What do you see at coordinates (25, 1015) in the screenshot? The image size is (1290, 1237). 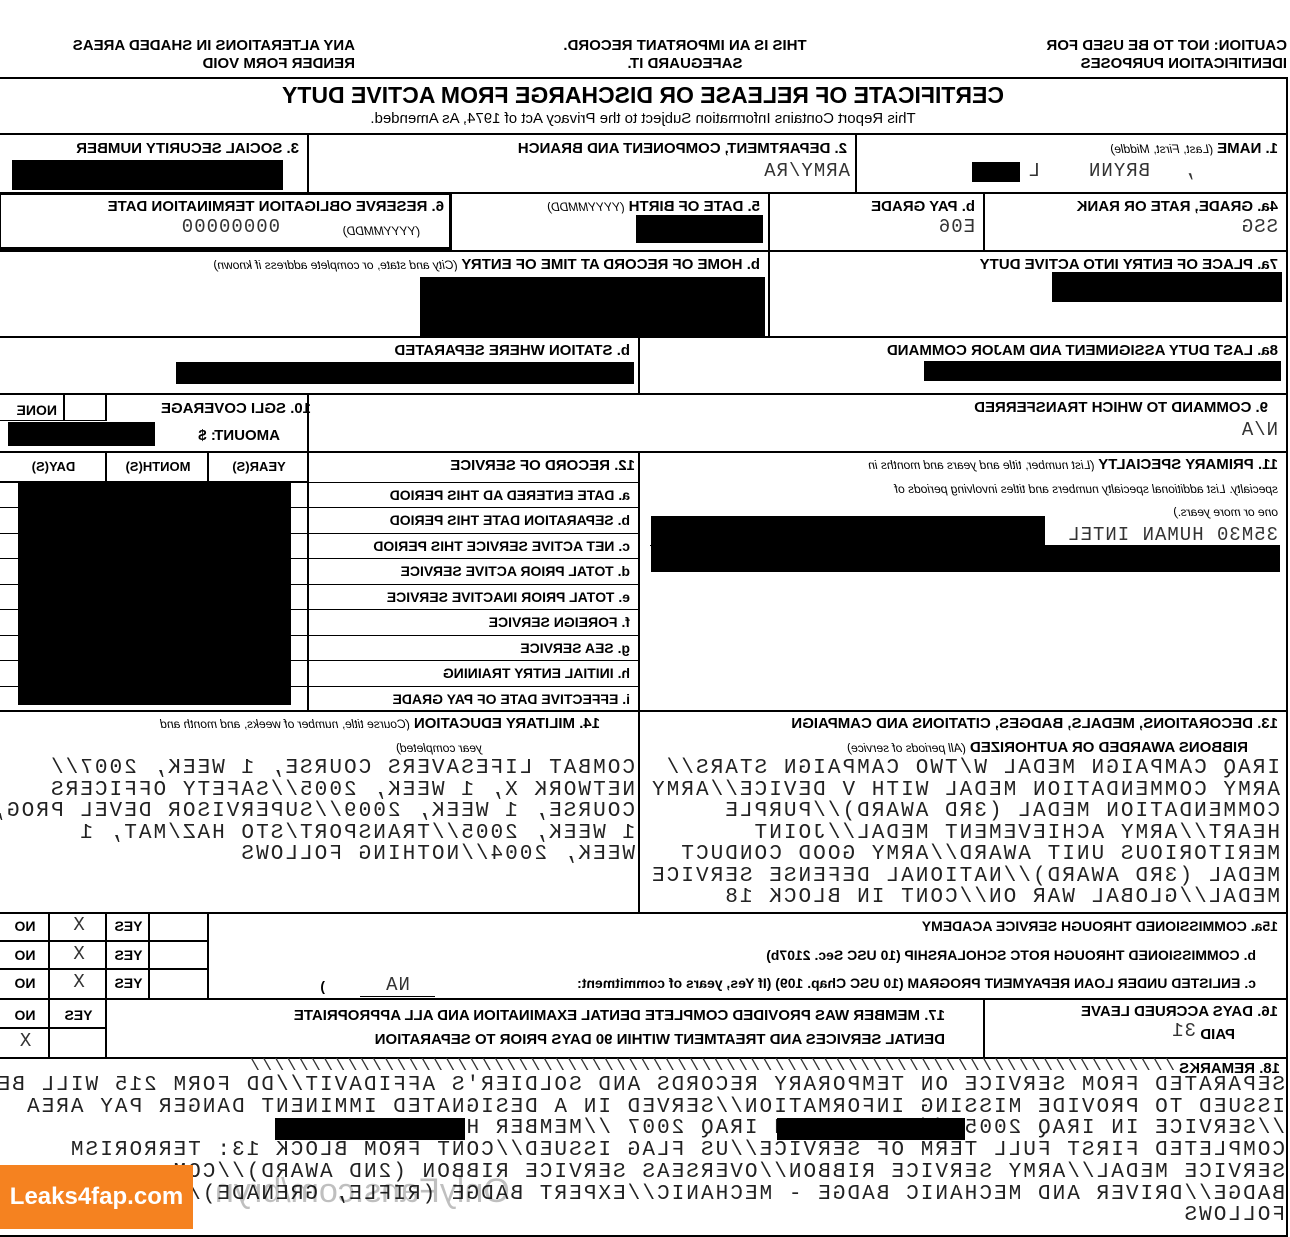 I see `dental-no: NO` at bounding box center [25, 1015].